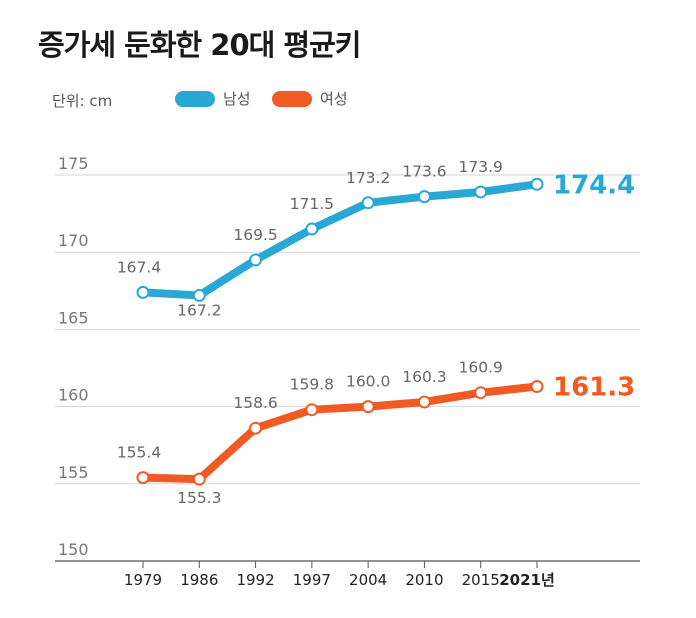 The image size is (696, 618). I want to click on female-data-label: 155.3, so click(199, 498).